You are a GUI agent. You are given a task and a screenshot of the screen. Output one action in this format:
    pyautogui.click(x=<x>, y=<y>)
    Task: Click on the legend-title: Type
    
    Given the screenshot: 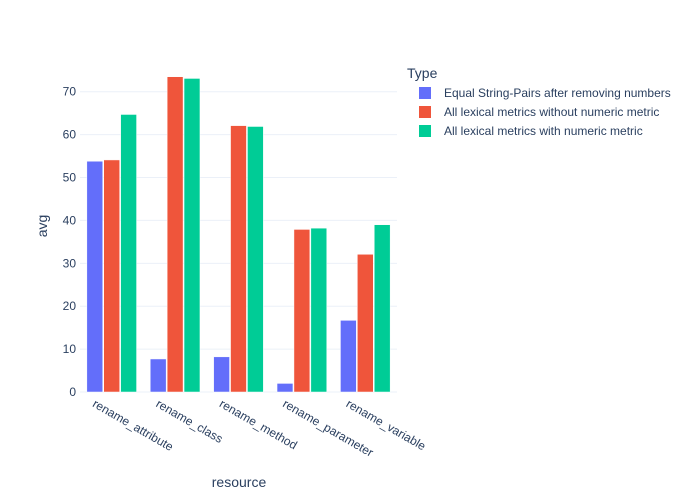 What is the action you would take?
    pyautogui.click(x=422, y=73)
    